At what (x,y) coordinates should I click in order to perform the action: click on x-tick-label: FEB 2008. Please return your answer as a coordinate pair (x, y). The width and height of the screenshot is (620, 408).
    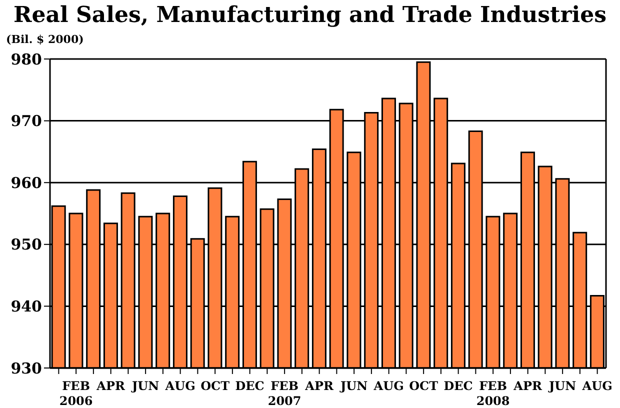
    Looking at the image, I should click on (493, 393).